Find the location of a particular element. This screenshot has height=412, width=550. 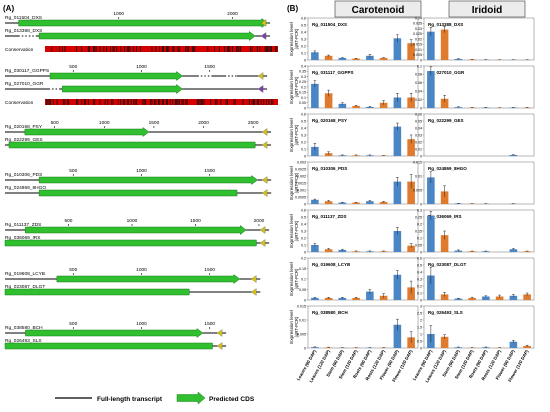

y-tick-label: 0.35 is located at coordinates (302, 72).